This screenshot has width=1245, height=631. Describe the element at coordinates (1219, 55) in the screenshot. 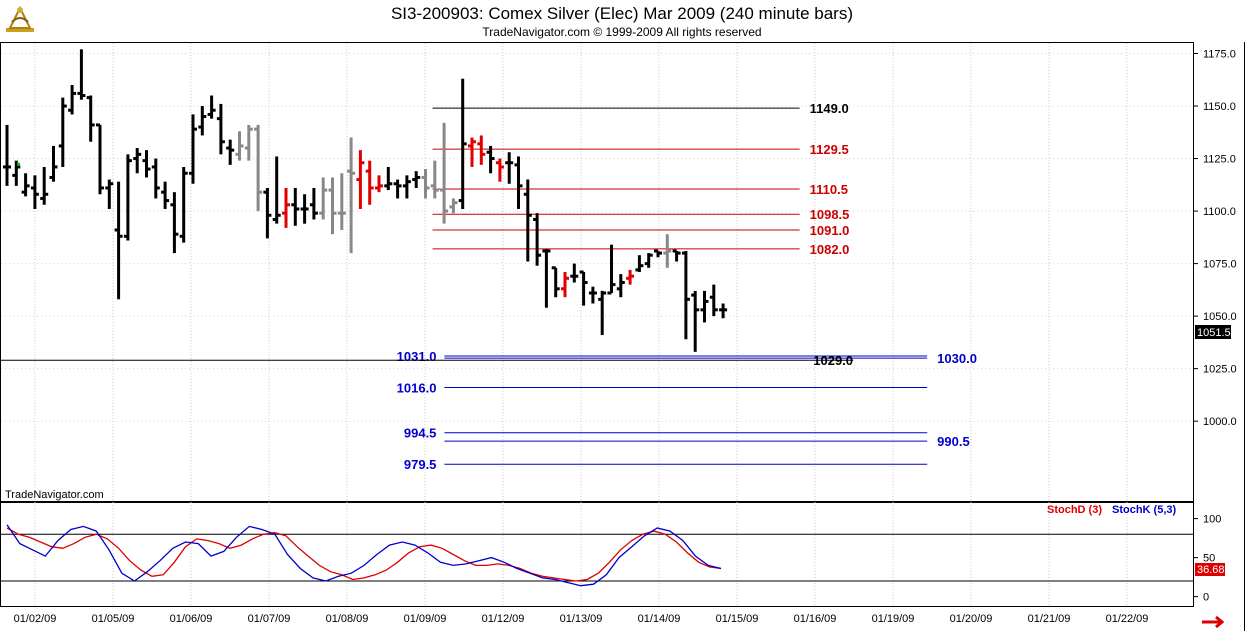

I see `price-tick-label: 1175.0` at that location.